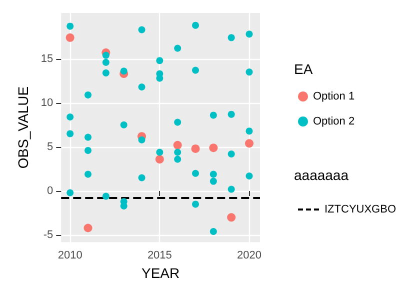  What do you see at coordinates (161, 273) in the screenshot?
I see `x-axis-title: YEAR` at bounding box center [161, 273].